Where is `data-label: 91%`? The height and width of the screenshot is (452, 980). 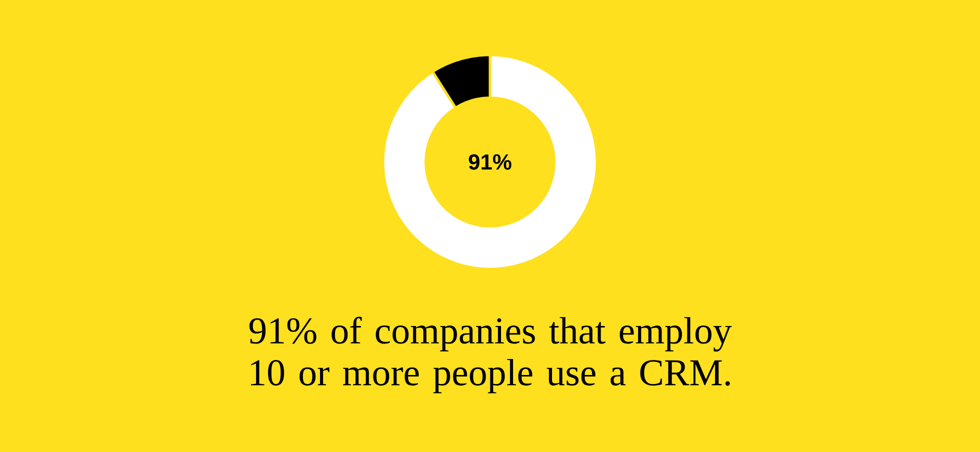 data-label: 91% is located at coordinates (490, 162).